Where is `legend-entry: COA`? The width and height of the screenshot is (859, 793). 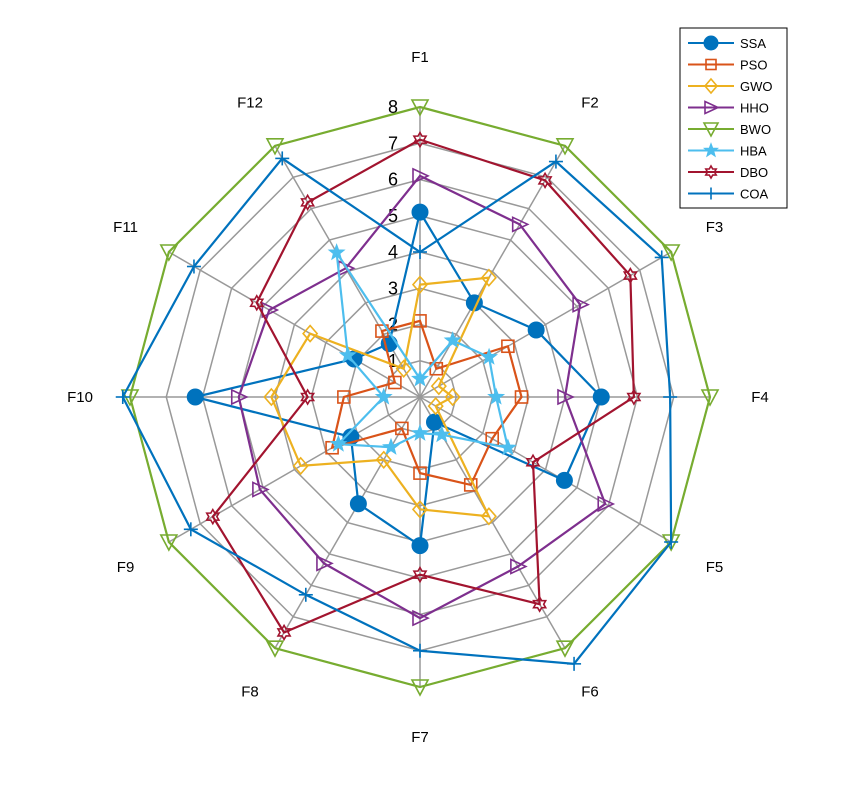 legend-entry: COA is located at coordinates (728, 194).